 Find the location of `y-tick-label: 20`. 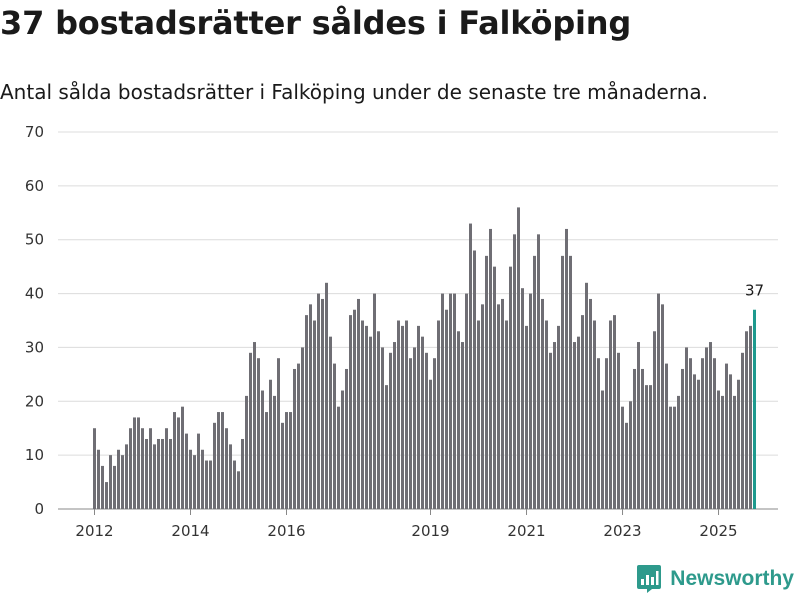

y-tick-label: 20 is located at coordinates (34, 401).